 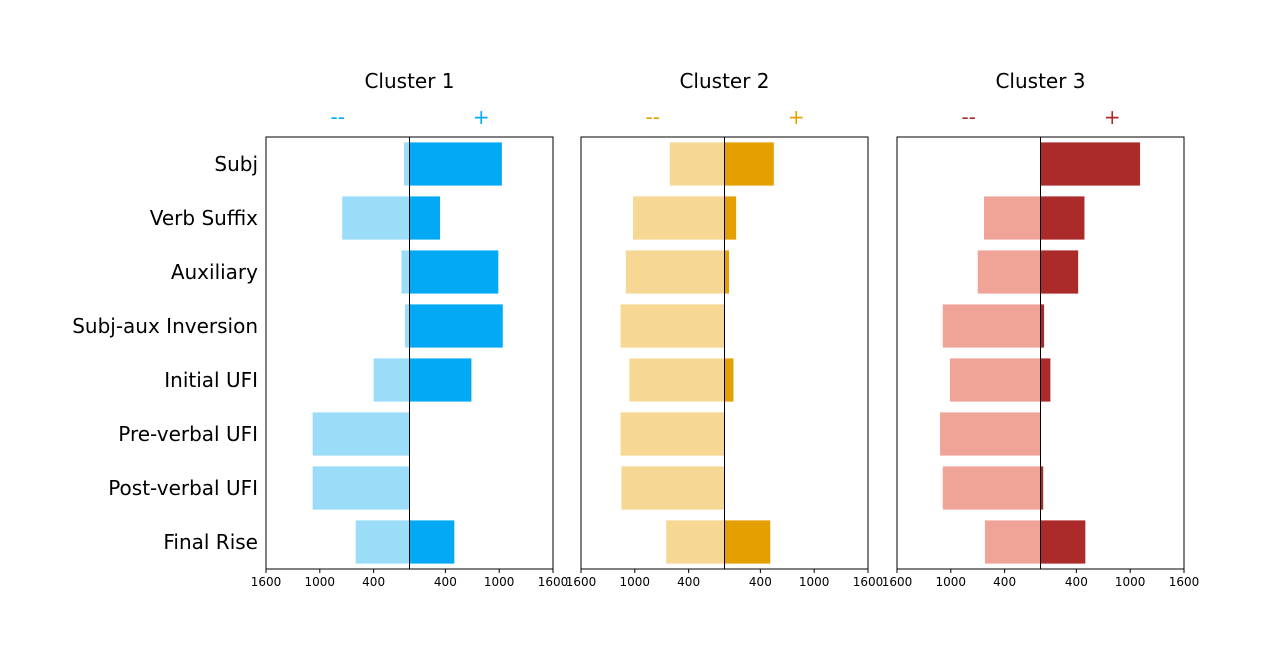 I want to click on panel-title: Cluster 3, so click(x=1040, y=81).